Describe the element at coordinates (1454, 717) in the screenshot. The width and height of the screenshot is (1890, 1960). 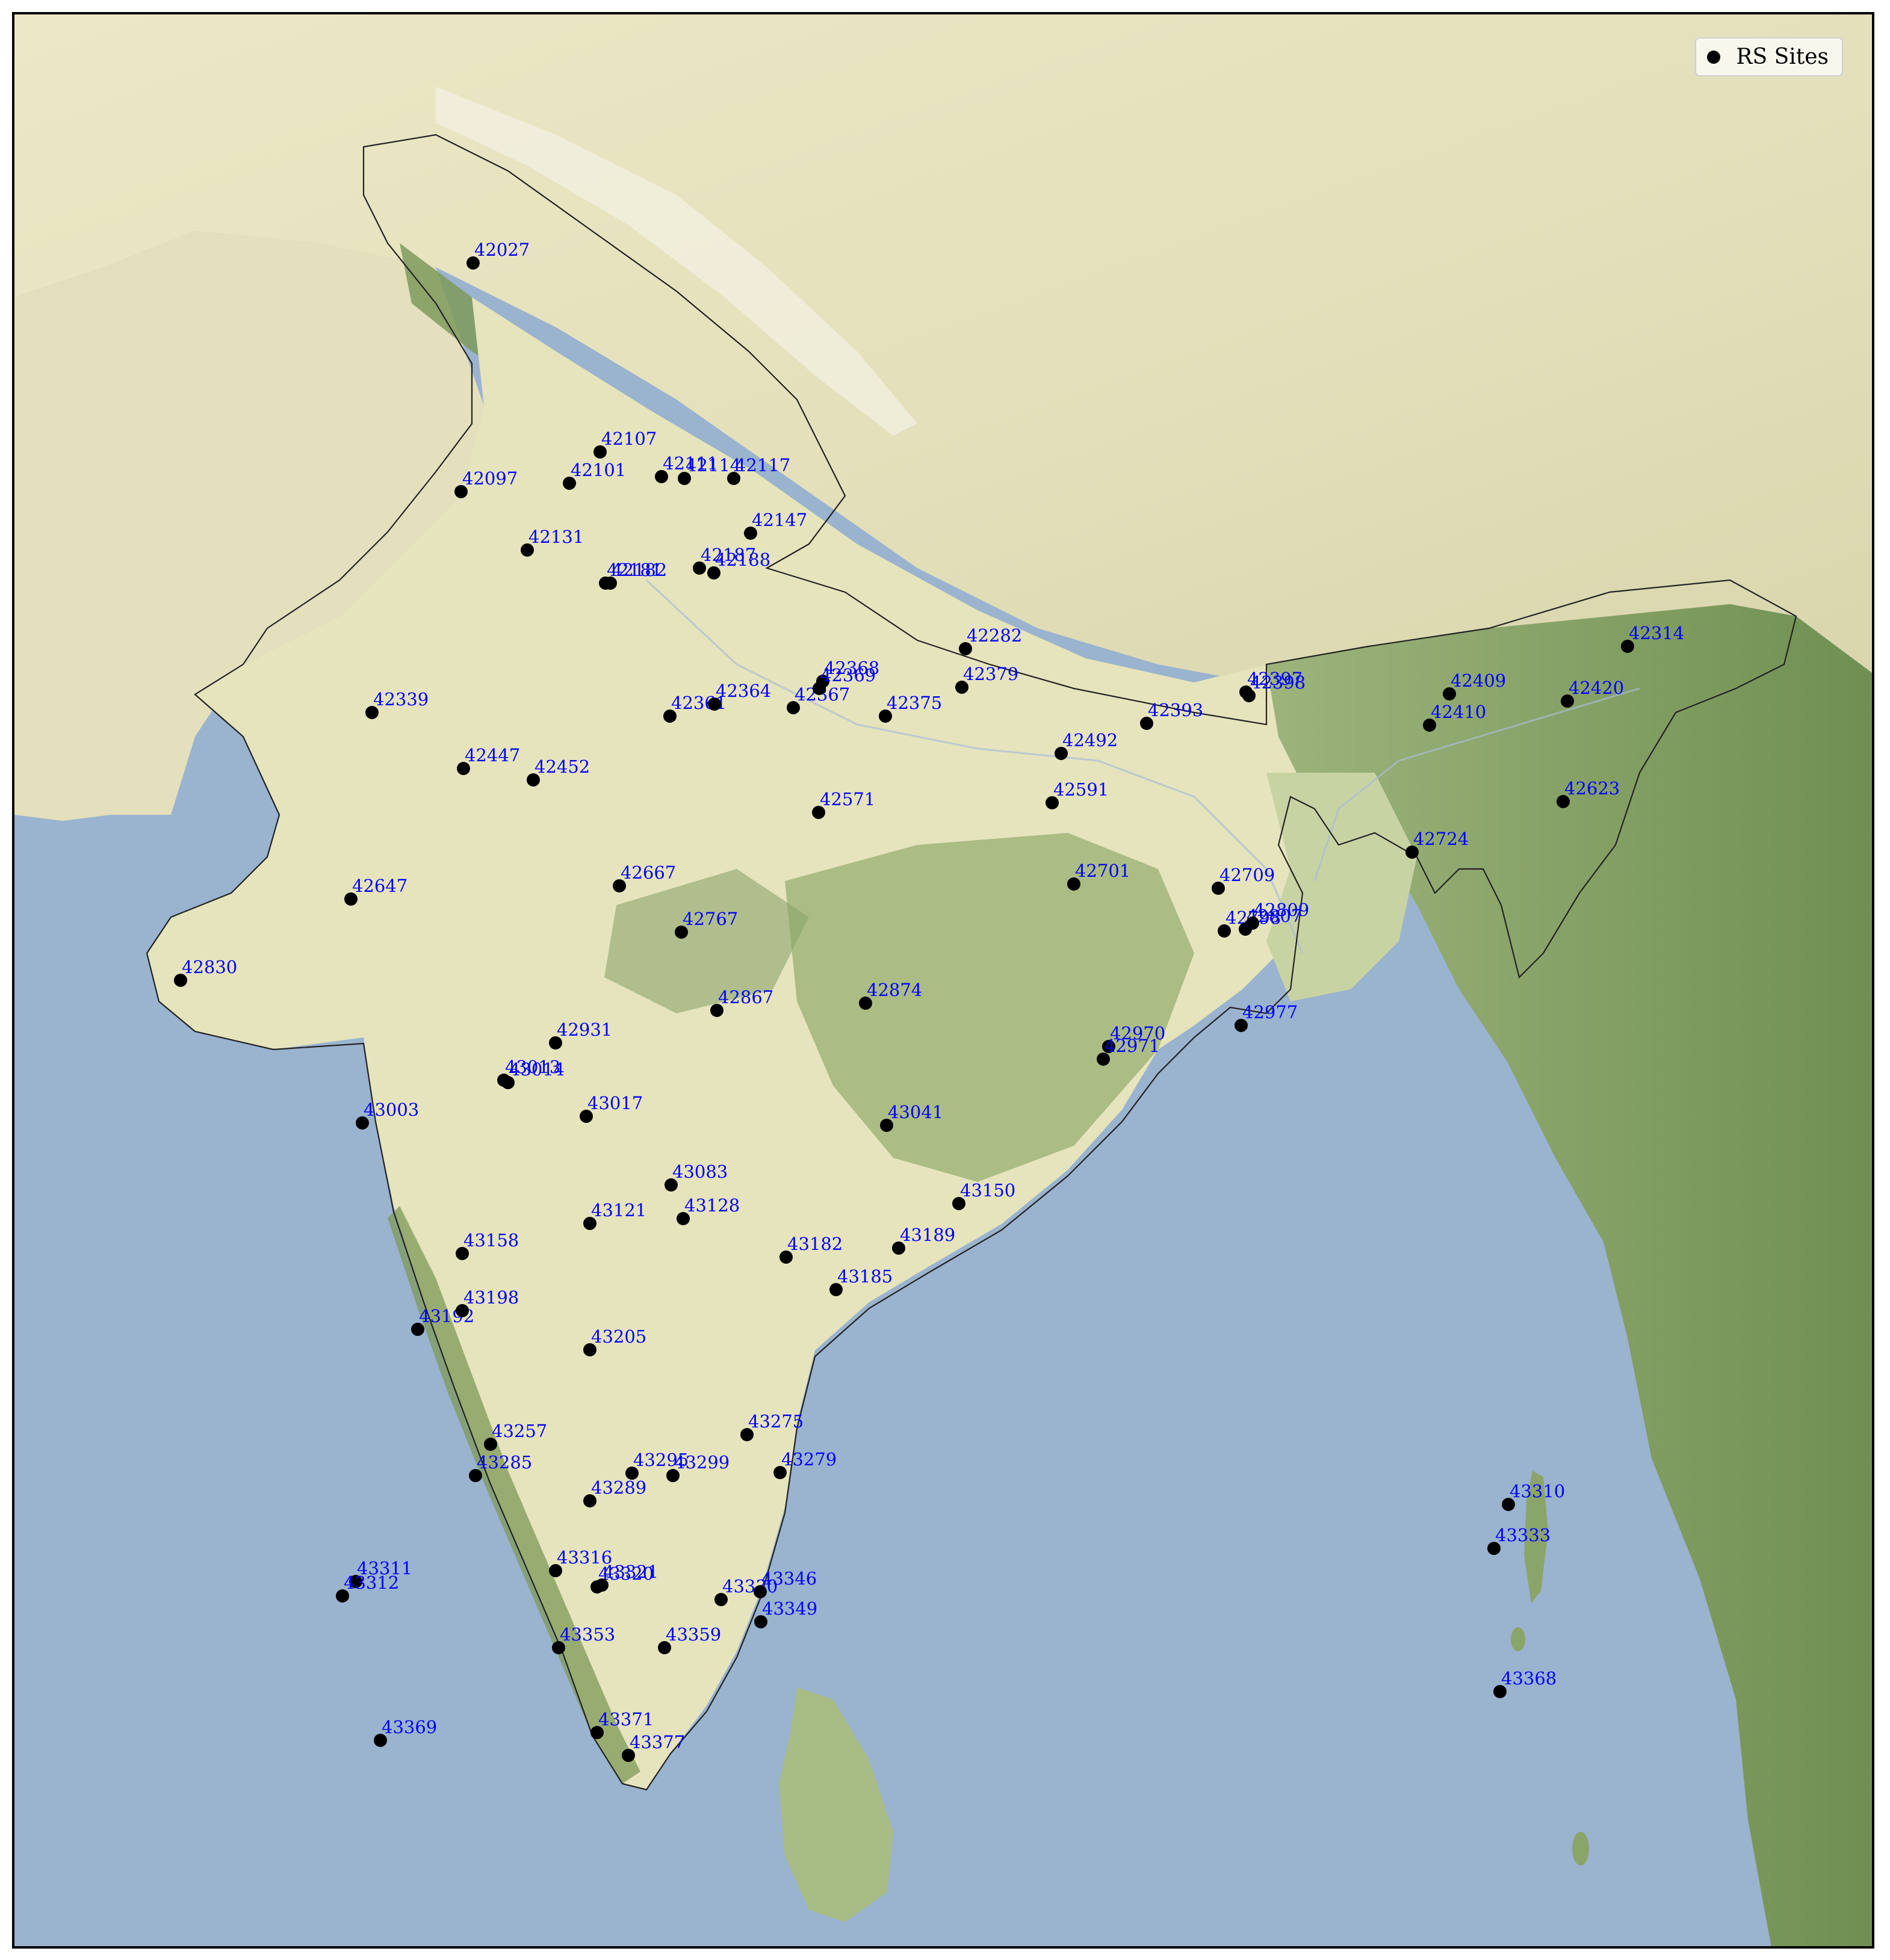
I see `site-42410: 42410` at that location.